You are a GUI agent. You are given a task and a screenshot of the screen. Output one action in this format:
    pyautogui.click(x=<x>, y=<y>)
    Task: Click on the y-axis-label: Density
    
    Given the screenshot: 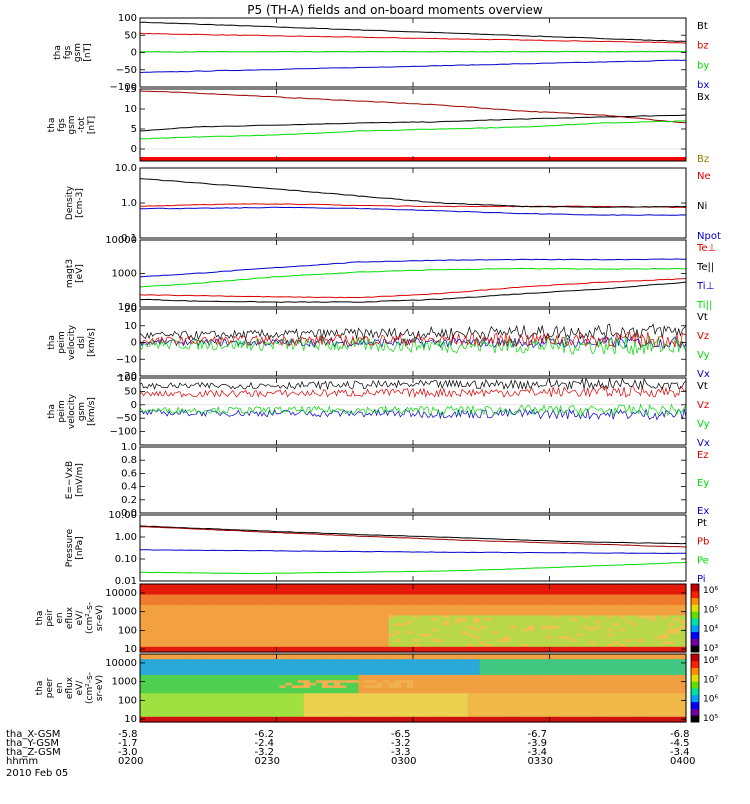 What is the action you would take?
    pyautogui.click(x=70, y=202)
    